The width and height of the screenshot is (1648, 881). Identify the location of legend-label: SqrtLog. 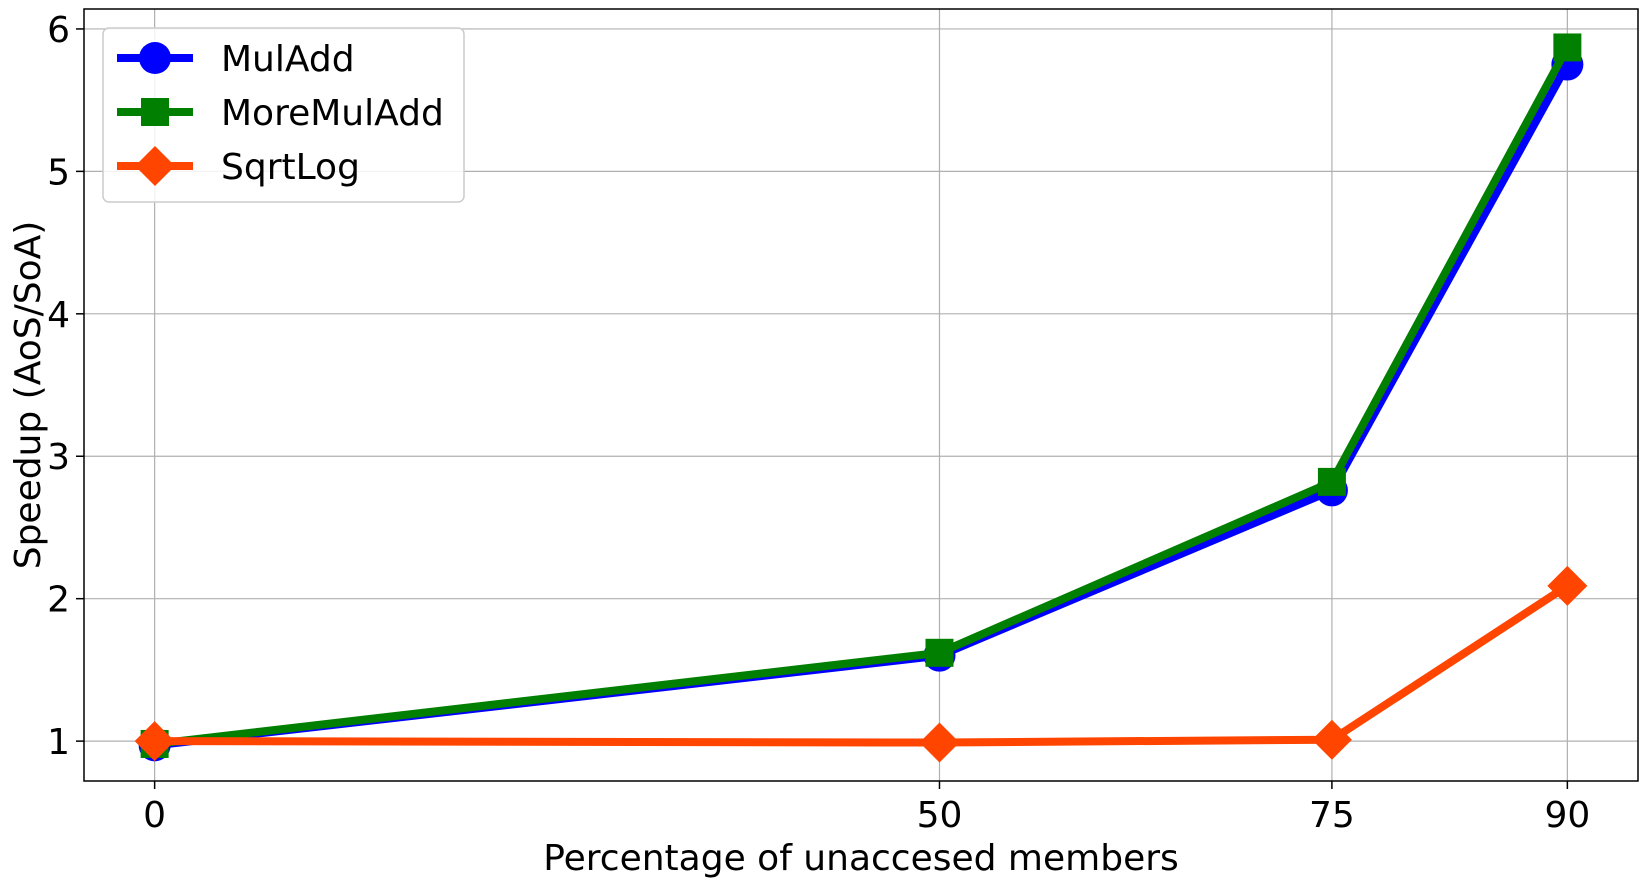
(290, 167).